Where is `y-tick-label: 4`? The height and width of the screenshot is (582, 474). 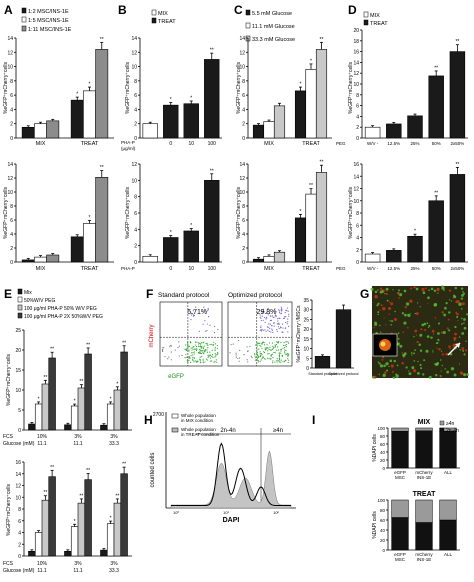 y-tick-label: 4 is located at coordinates (135, 110).